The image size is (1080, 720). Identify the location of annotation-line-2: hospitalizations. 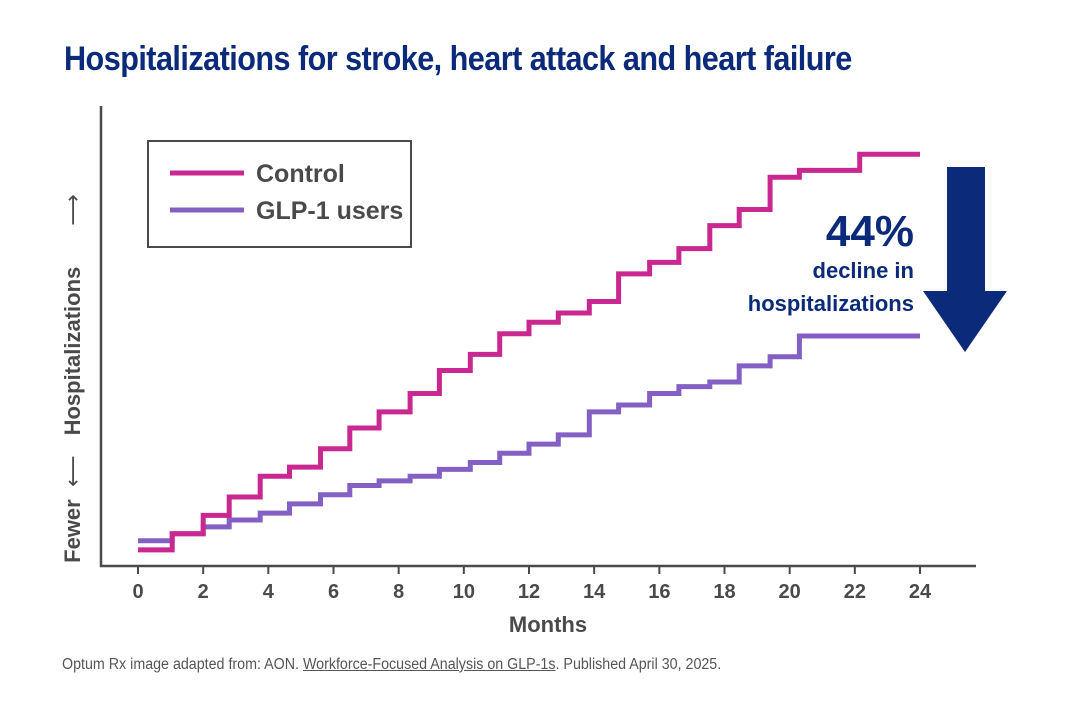
(831, 303).